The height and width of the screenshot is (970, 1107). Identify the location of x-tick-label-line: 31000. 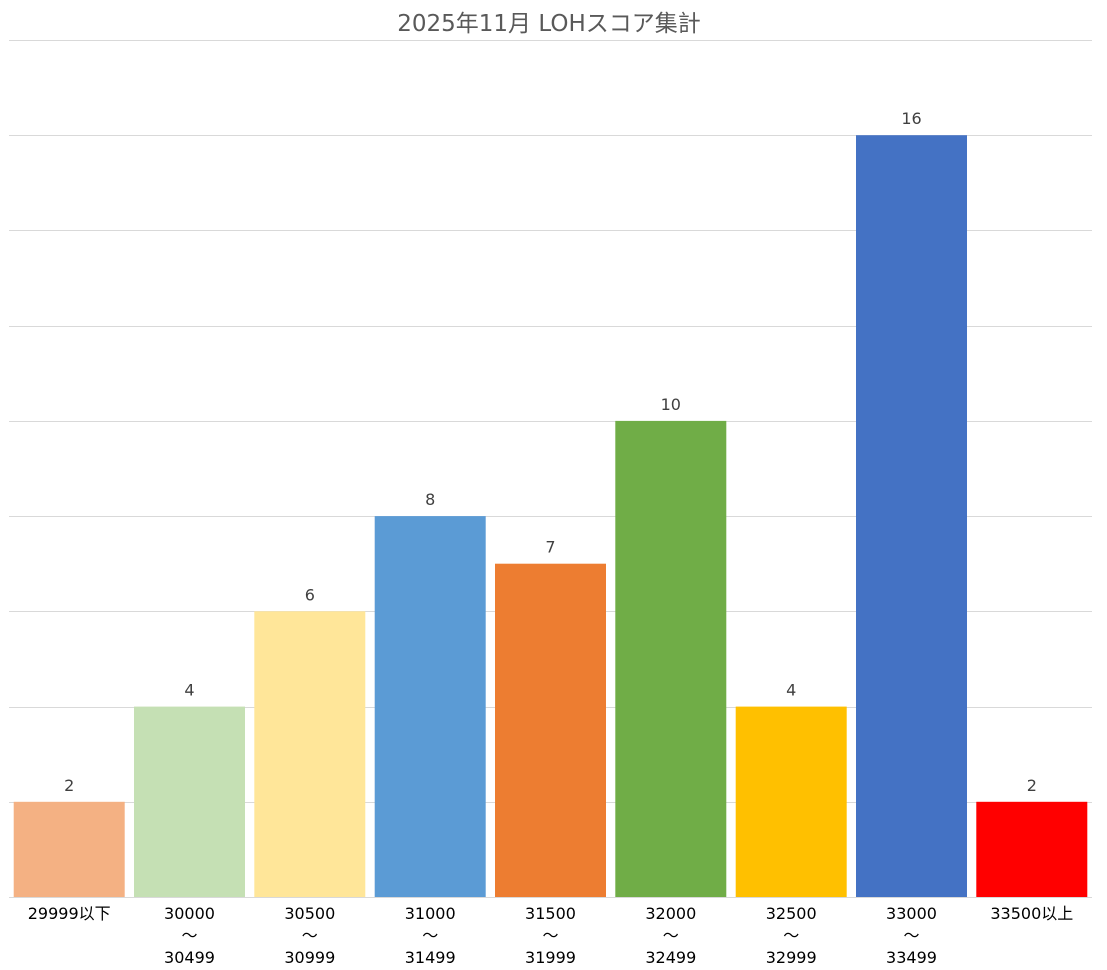
(430, 913).